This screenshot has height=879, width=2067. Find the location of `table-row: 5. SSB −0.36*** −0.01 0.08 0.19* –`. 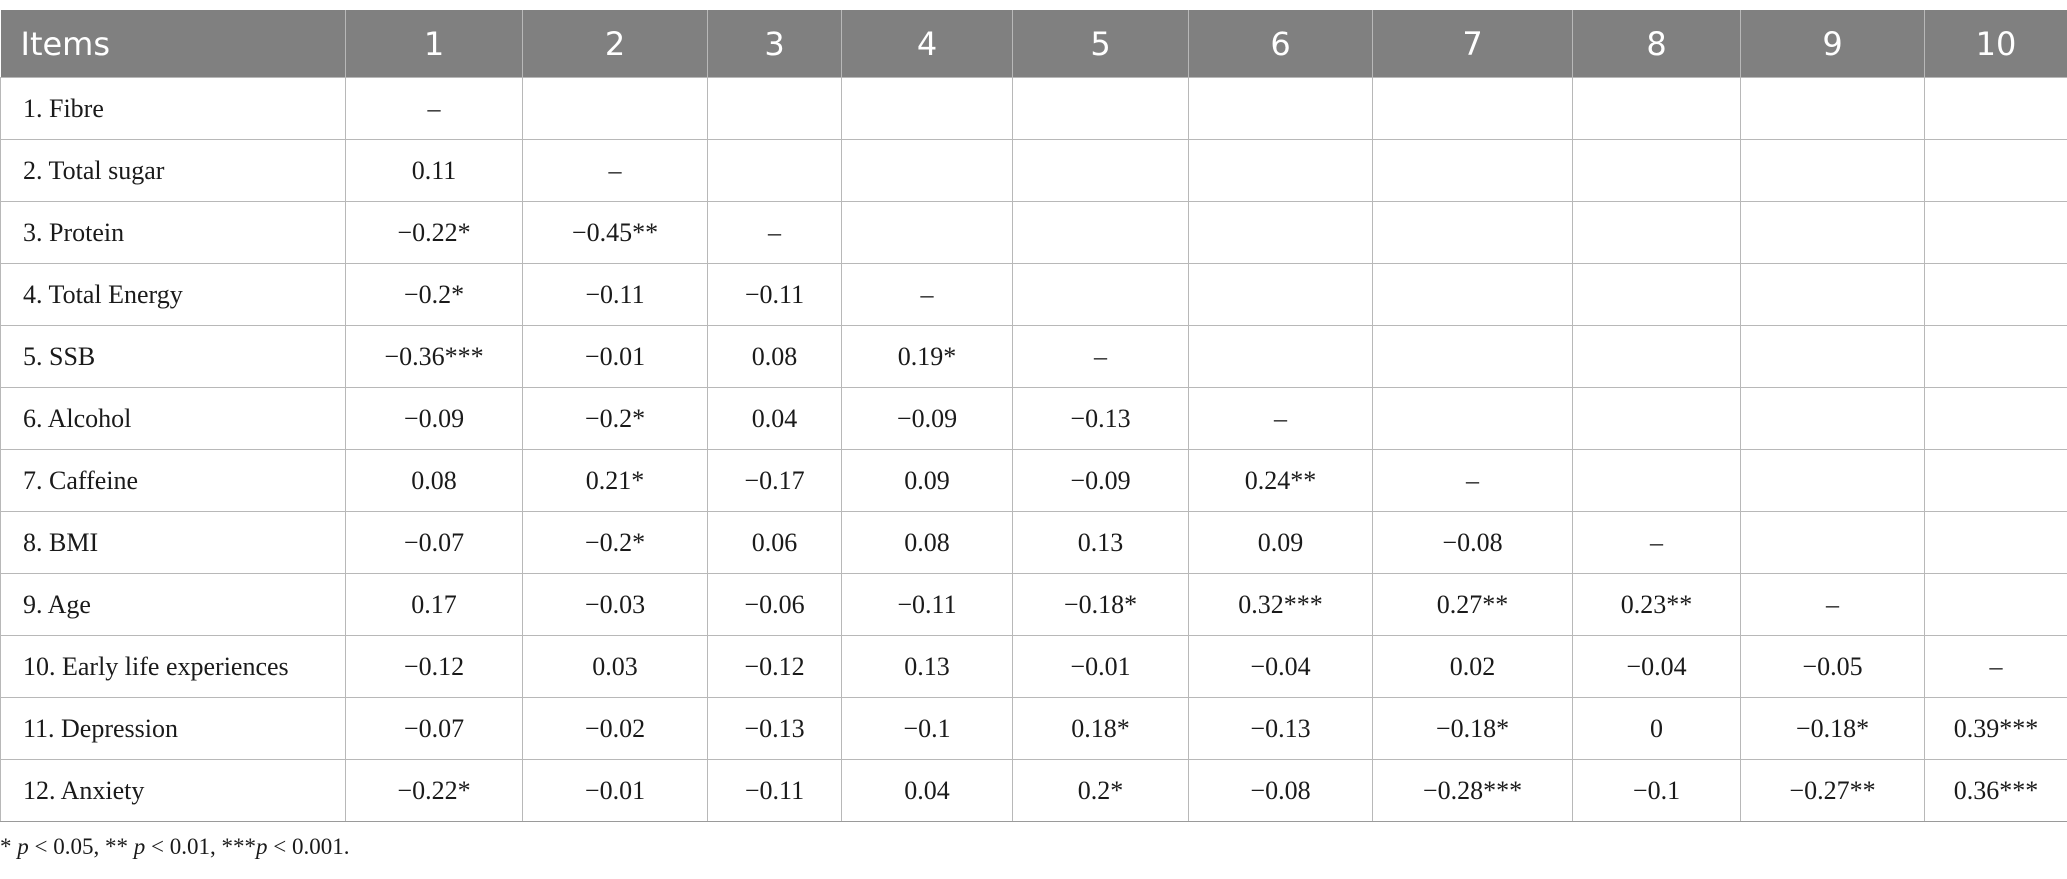

table-row: 5. SSB −0.36*** −0.01 0.08 0.19* – is located at coordinates (1033, 356).